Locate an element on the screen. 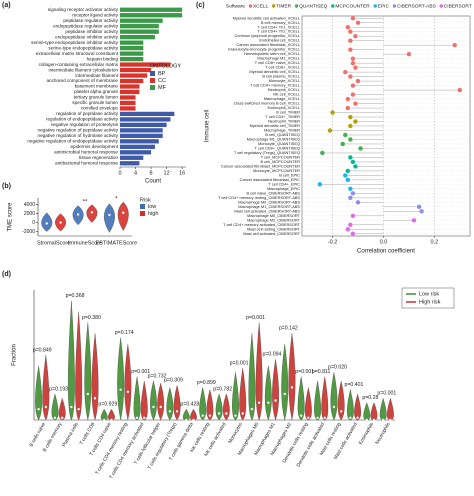  category-label: Cancer associated fibroblast_EPIC is located at coordinates (270, 179).